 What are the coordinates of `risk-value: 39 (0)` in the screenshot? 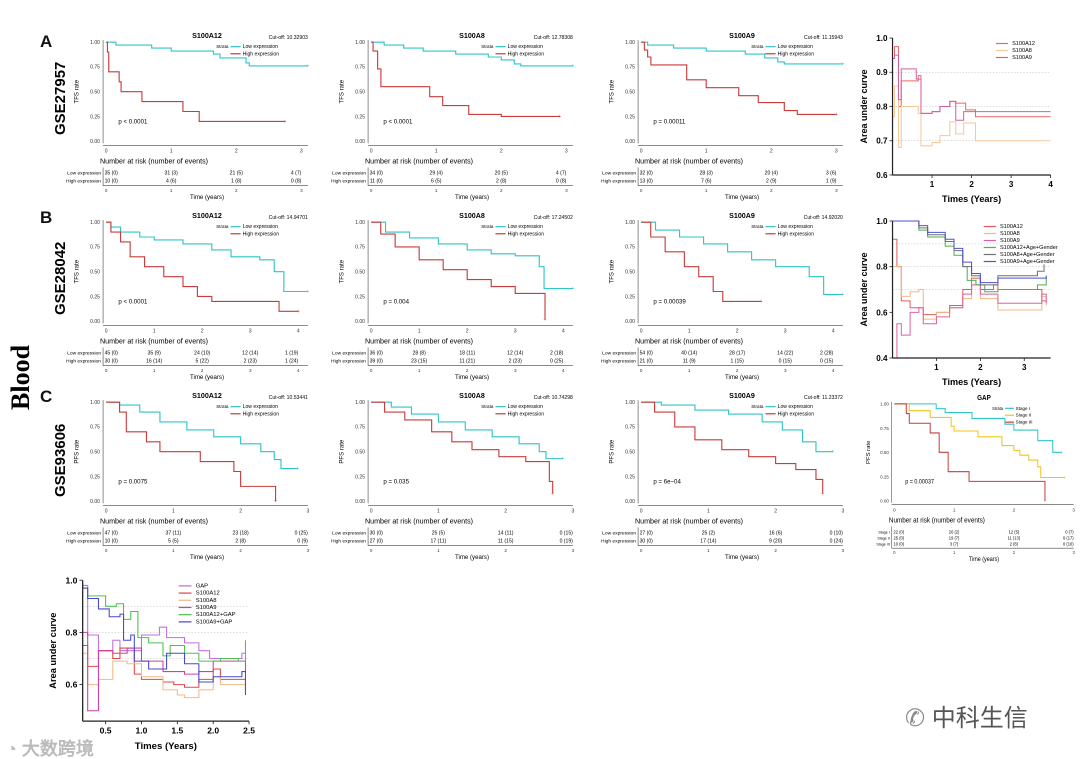 It's located at (377, 362).